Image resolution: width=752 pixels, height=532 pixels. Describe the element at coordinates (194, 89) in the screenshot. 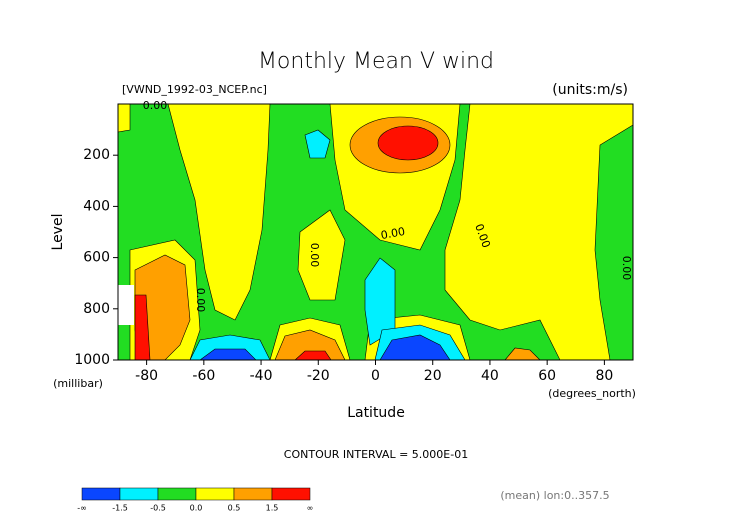

I see `source-label: [VWND_1992-03_NCEP.nc]` at that location.